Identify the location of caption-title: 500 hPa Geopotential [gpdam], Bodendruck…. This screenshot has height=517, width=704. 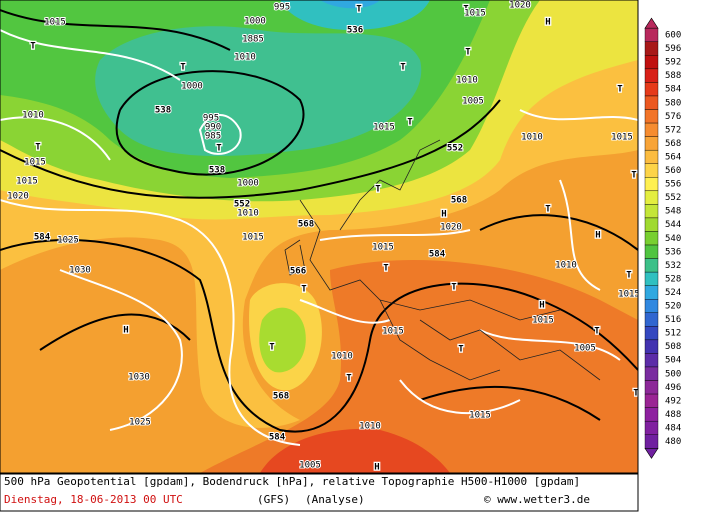
(292, 481).